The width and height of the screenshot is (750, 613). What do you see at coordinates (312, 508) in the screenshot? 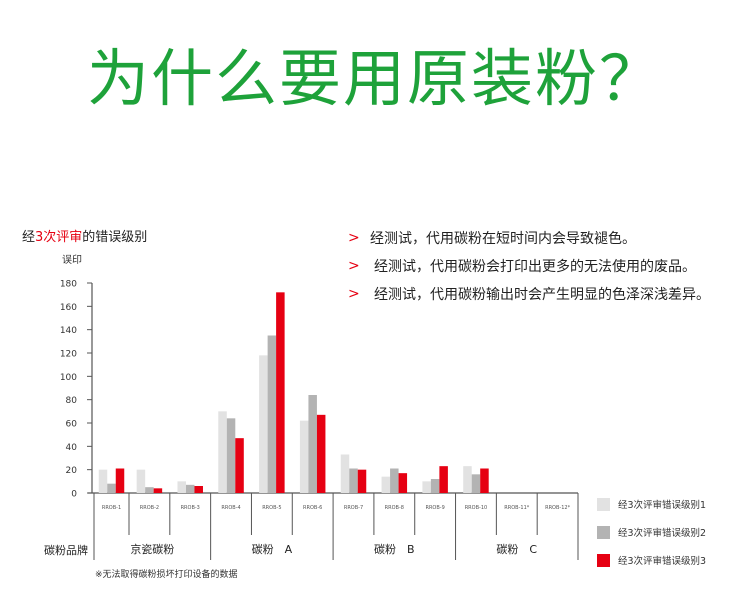
I see `category-label: RROB-6` at bounding box center [312, 508].